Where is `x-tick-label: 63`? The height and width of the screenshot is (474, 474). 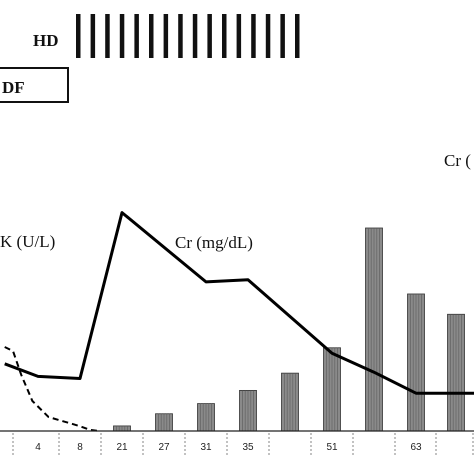
x-tick-label: 63 is located at coordinates (416, 447).